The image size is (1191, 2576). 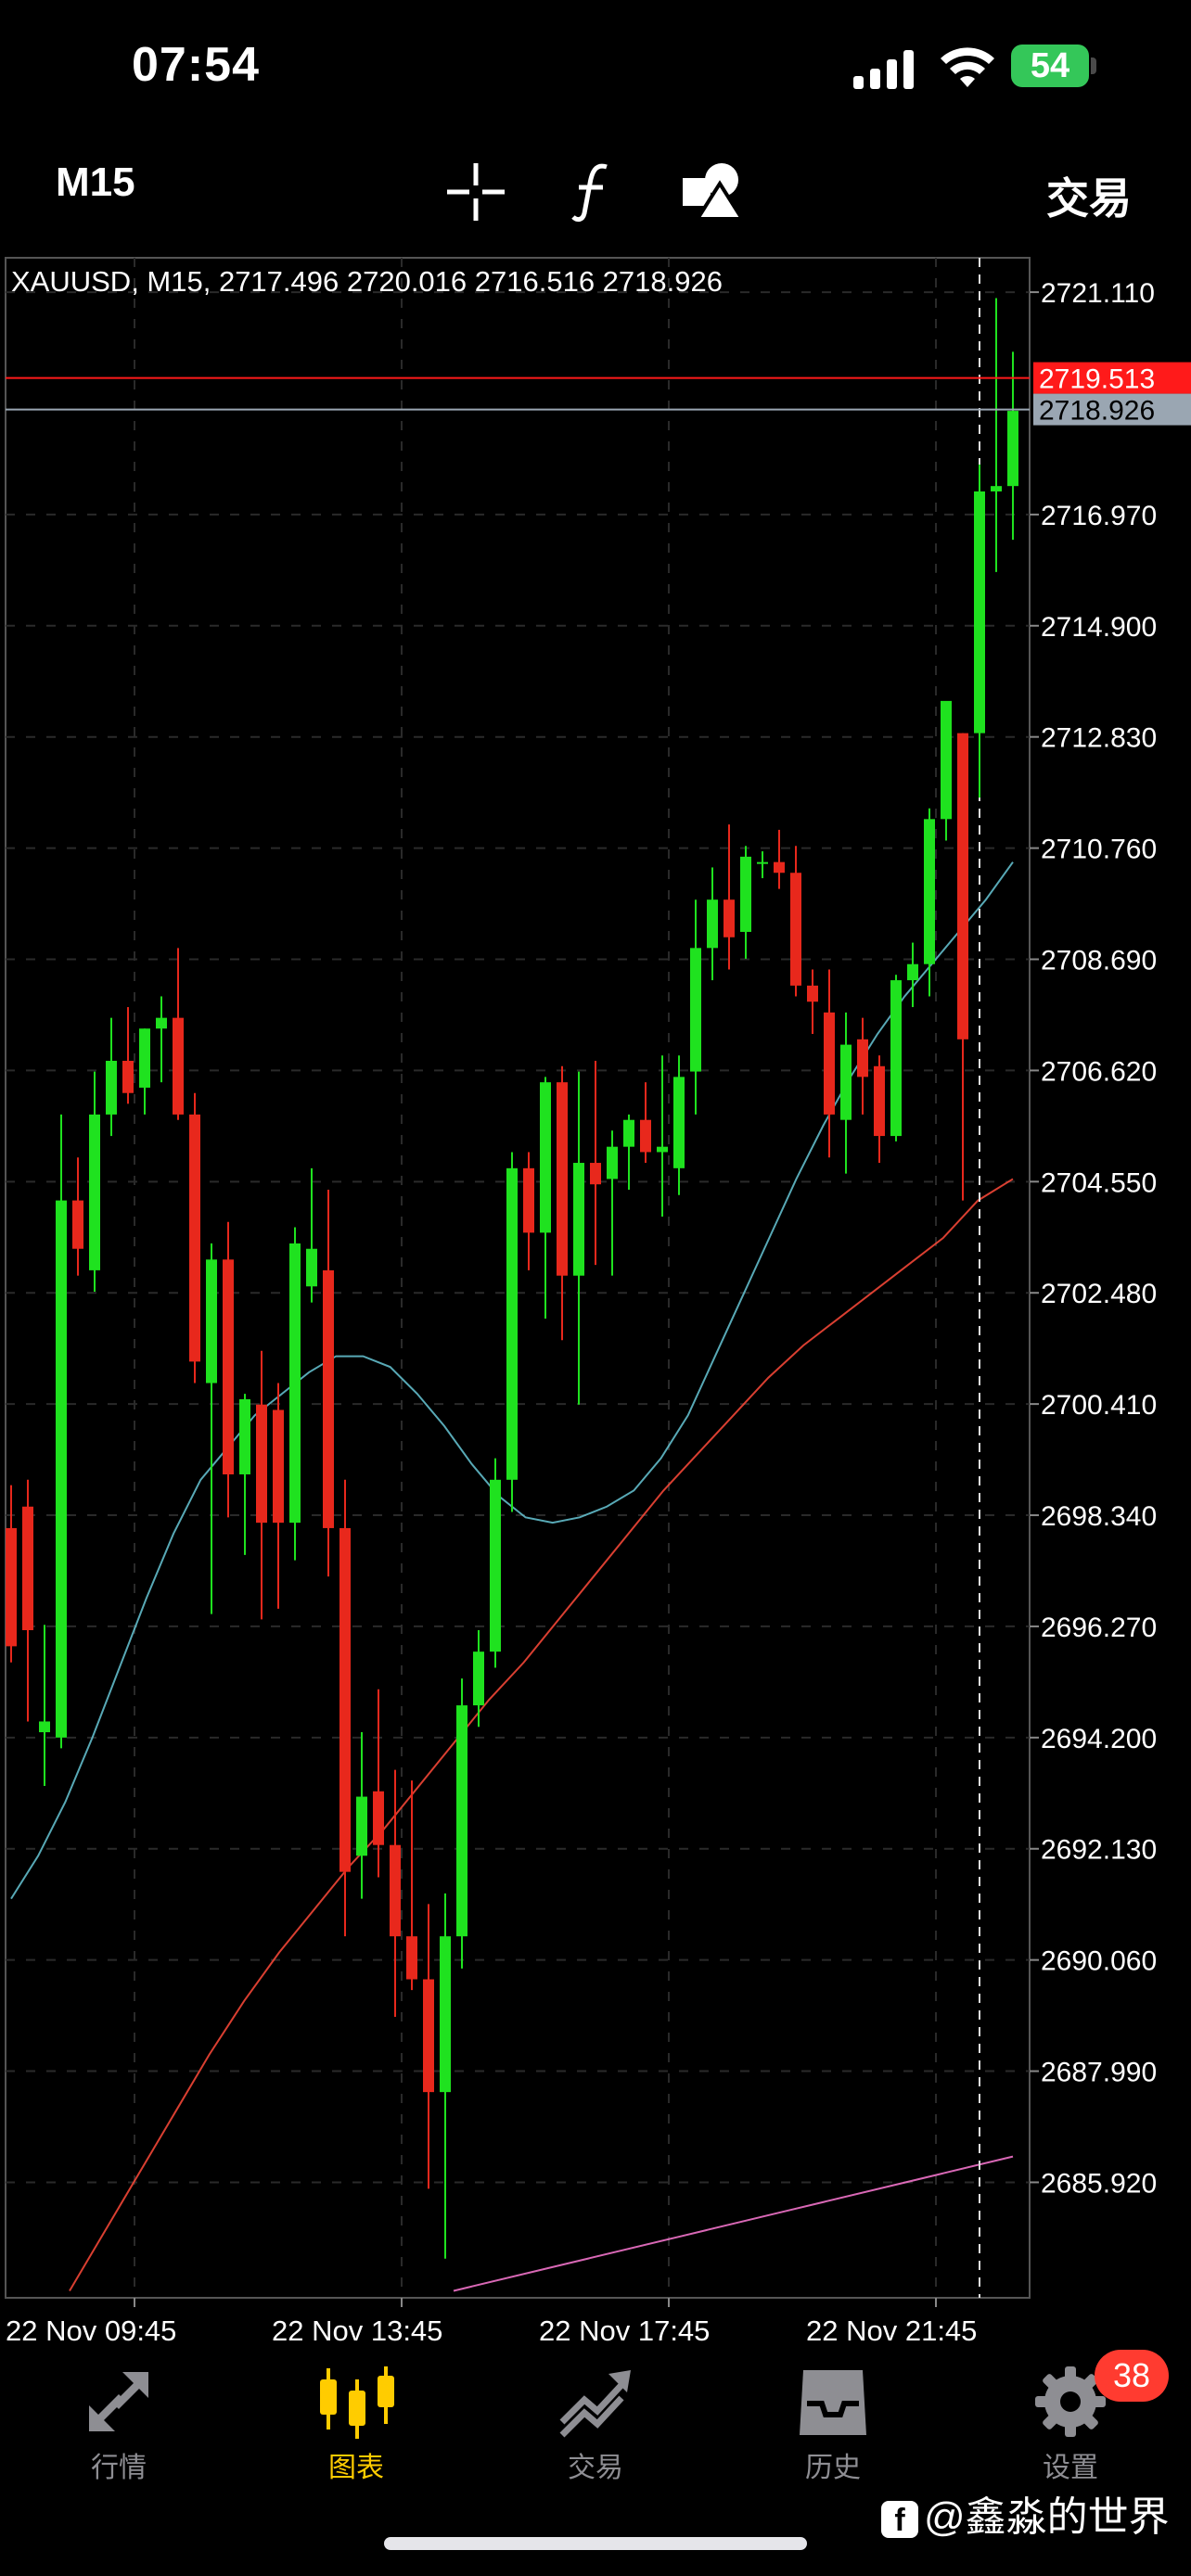 What do you see at coordinates (1070, 2401) in the screenshot?
I see `settings-icon` at bounding box center [1070, 2401].